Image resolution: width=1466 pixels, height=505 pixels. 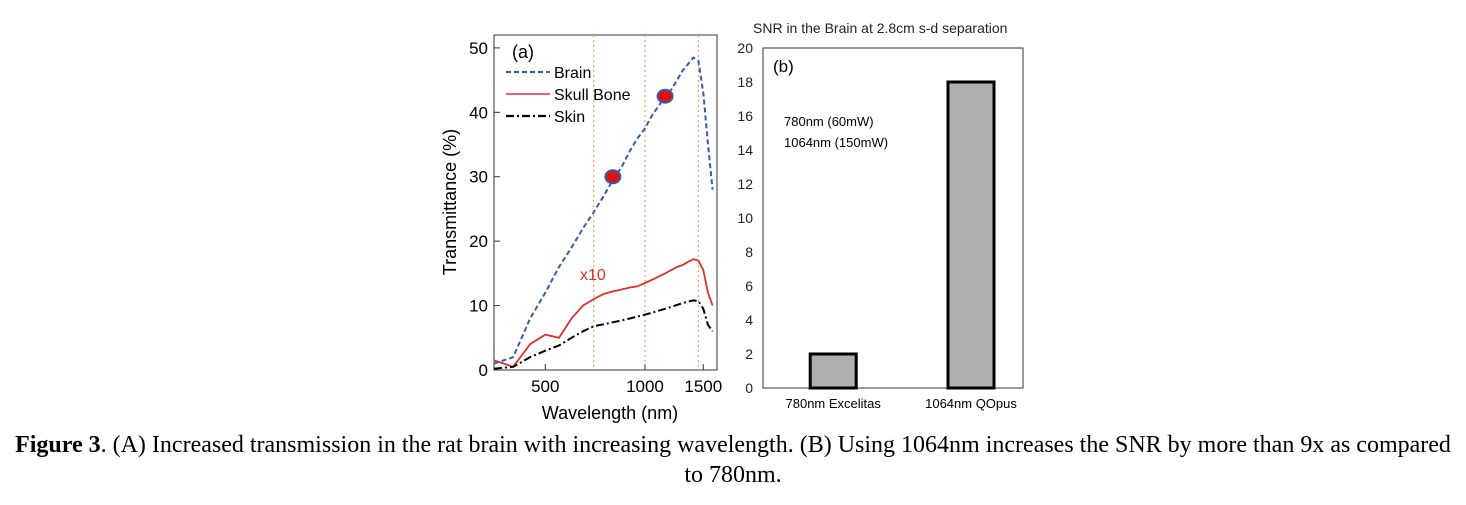 I want to click on b-y-tick-label: 10, so click(x=745, y=218).